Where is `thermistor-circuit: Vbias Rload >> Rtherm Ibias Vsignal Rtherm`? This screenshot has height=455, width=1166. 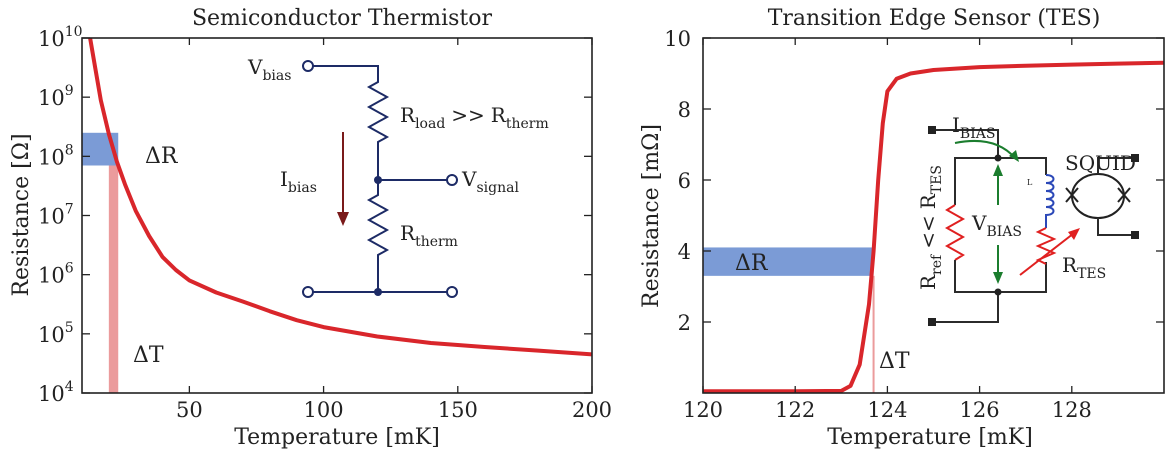 thermistor-circuit: Vbias Rload >> Rtherm Ibias Vsignal Rtherm is located at coordinates (398, 176).